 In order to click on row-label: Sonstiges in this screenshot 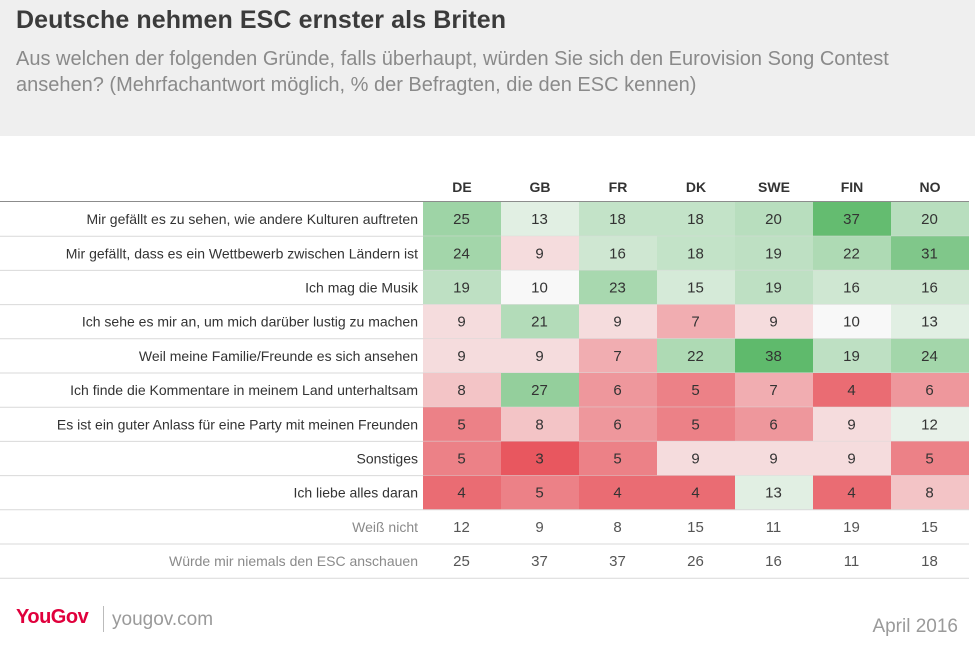, I will do `click(387, 459)`.